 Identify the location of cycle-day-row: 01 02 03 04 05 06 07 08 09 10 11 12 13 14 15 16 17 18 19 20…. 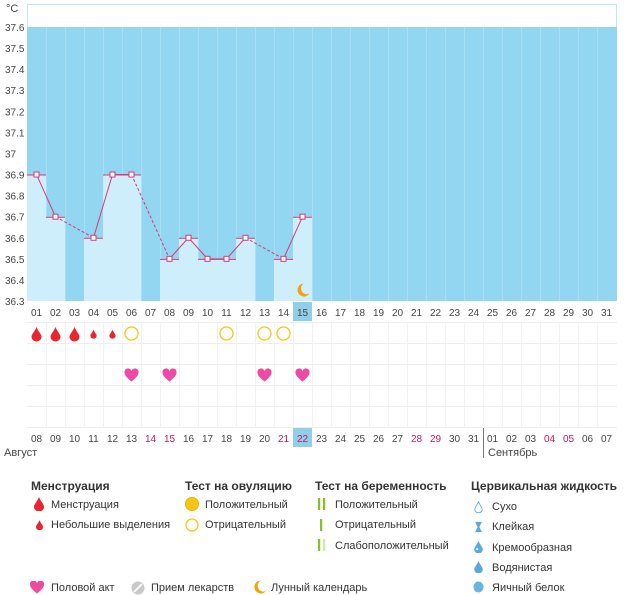
(321, 311).